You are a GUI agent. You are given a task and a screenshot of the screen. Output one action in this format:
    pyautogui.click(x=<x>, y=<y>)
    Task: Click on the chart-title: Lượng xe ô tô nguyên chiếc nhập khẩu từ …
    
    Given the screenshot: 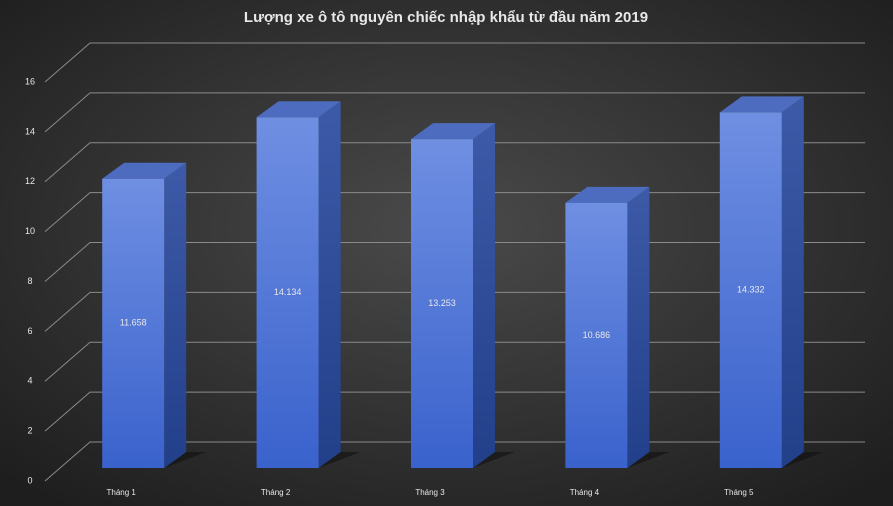 What is the action you would take?
    pyautogui.click(x=446, y=17)
    